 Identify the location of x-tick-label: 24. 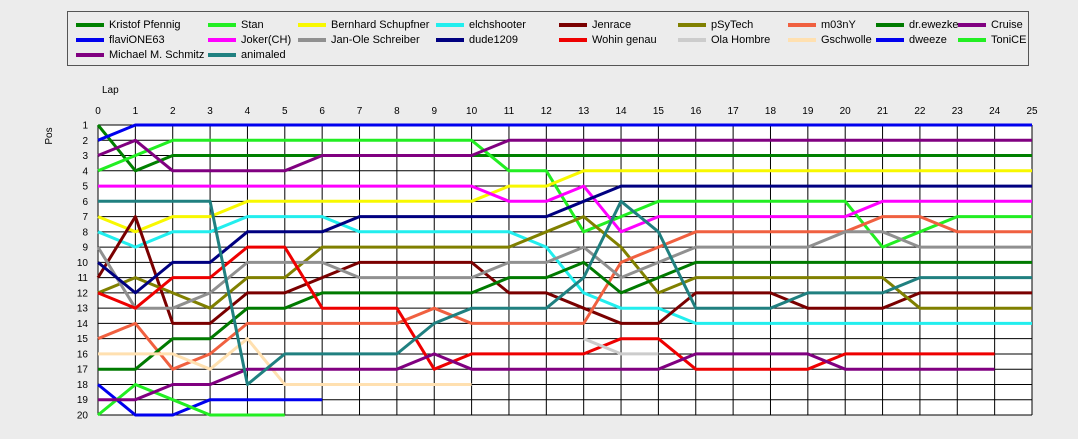
(995, 111).